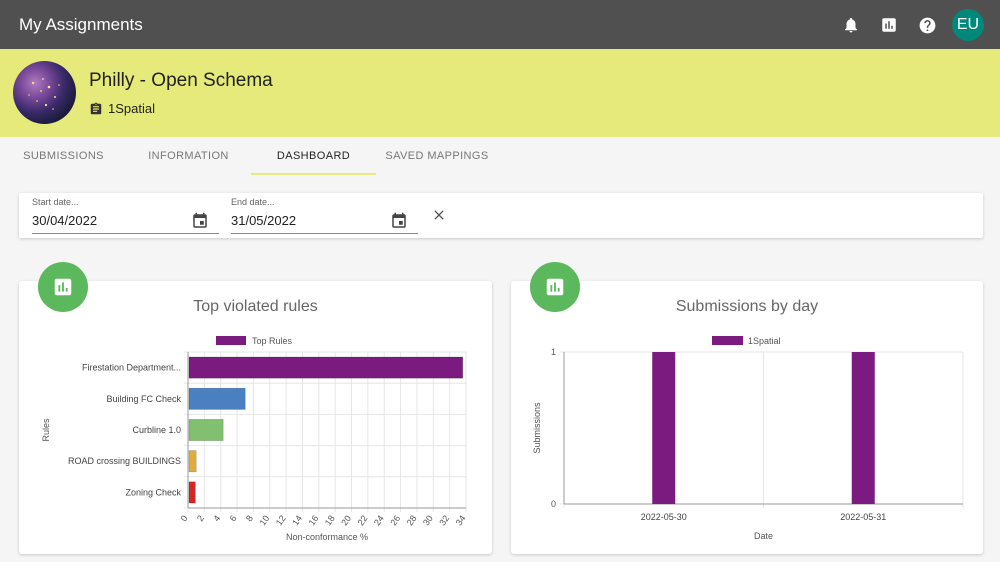 The width and height of the screenshot is (1000, 562). Describe the element at coordinates (330, 520) in the screenshot. I see `x-tick-label: 18` at that location.